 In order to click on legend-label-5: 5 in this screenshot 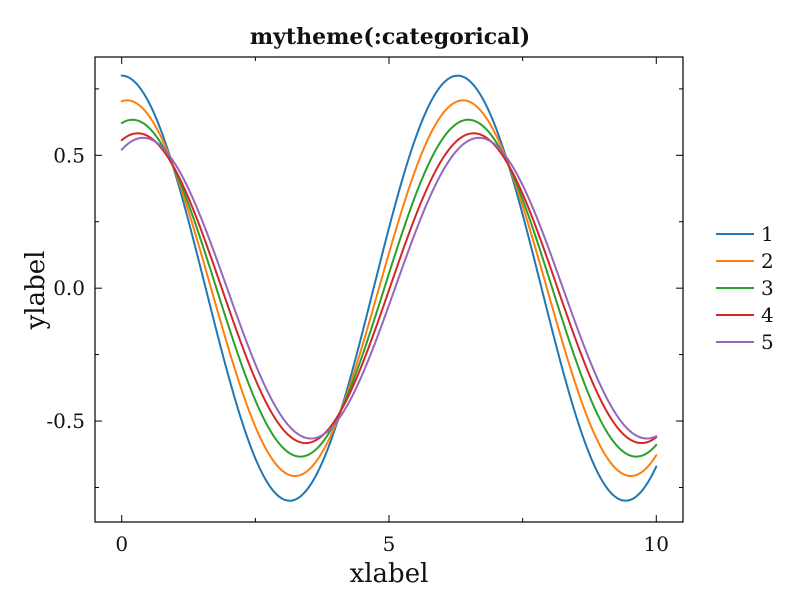, I will do `click(767, 342)`.